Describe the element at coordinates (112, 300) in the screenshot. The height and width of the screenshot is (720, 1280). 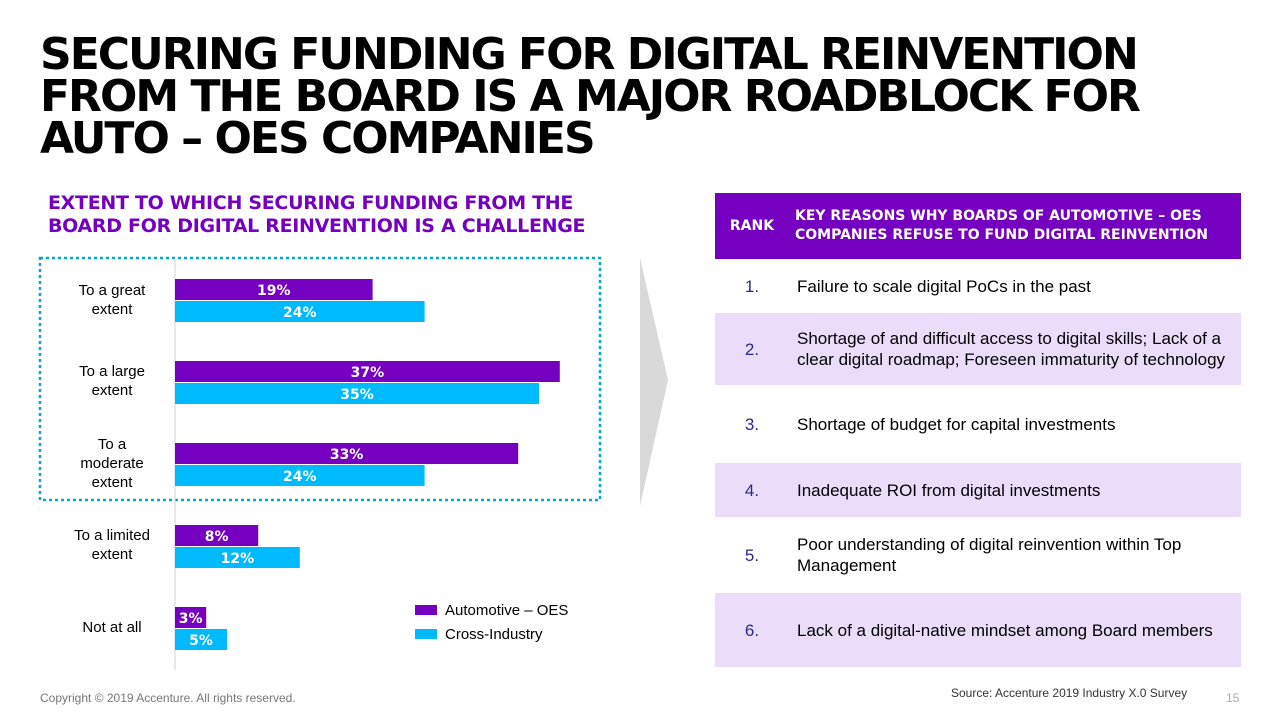
I see `category-label-to-a-great-extent: To a great extent` at that location.